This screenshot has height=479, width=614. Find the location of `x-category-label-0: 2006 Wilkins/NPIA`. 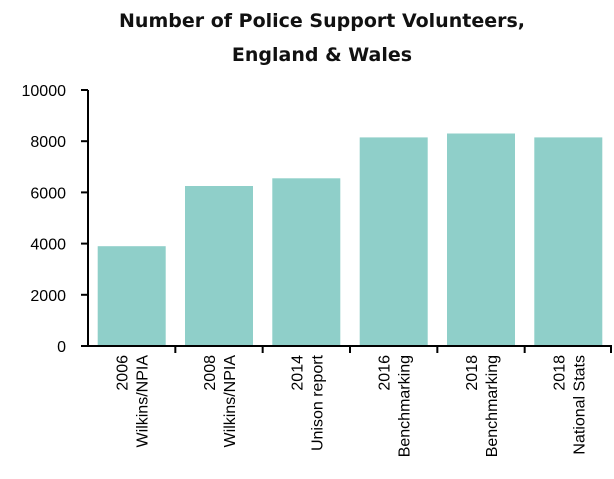

x-category-label-0: 2006 Wilkins/NPIA is located at coordinates (133, 401).